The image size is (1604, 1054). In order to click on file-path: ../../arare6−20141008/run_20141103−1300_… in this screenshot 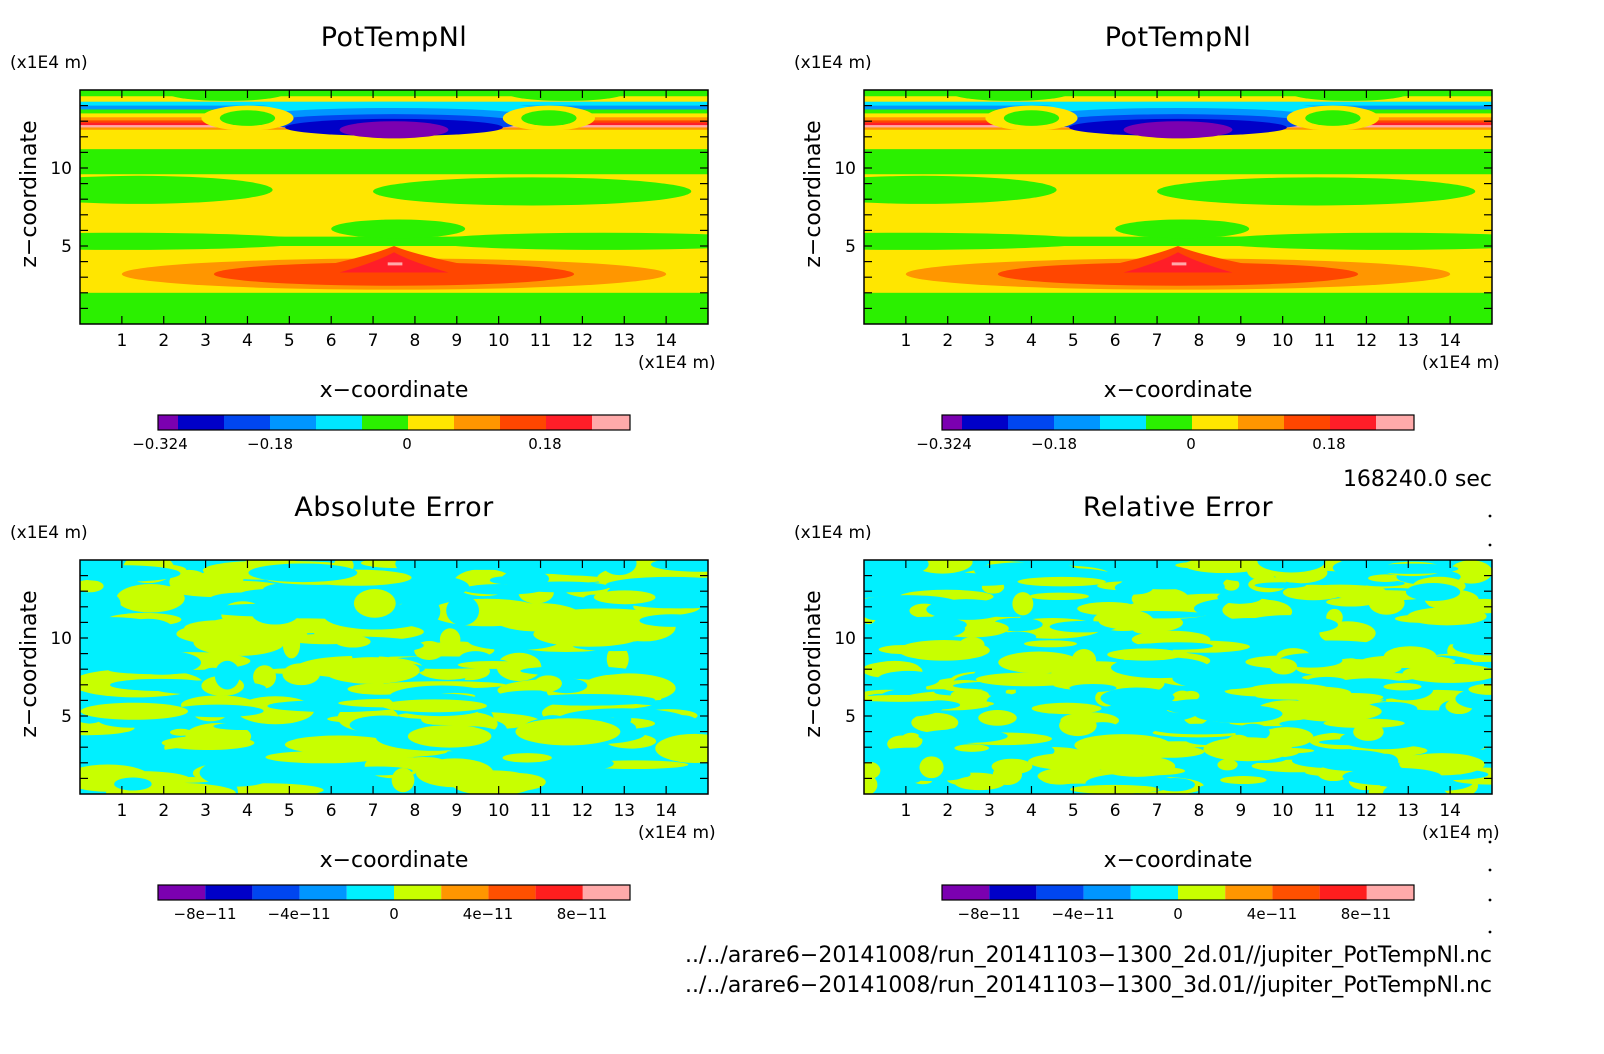, I will do `click(1088, 985)`.